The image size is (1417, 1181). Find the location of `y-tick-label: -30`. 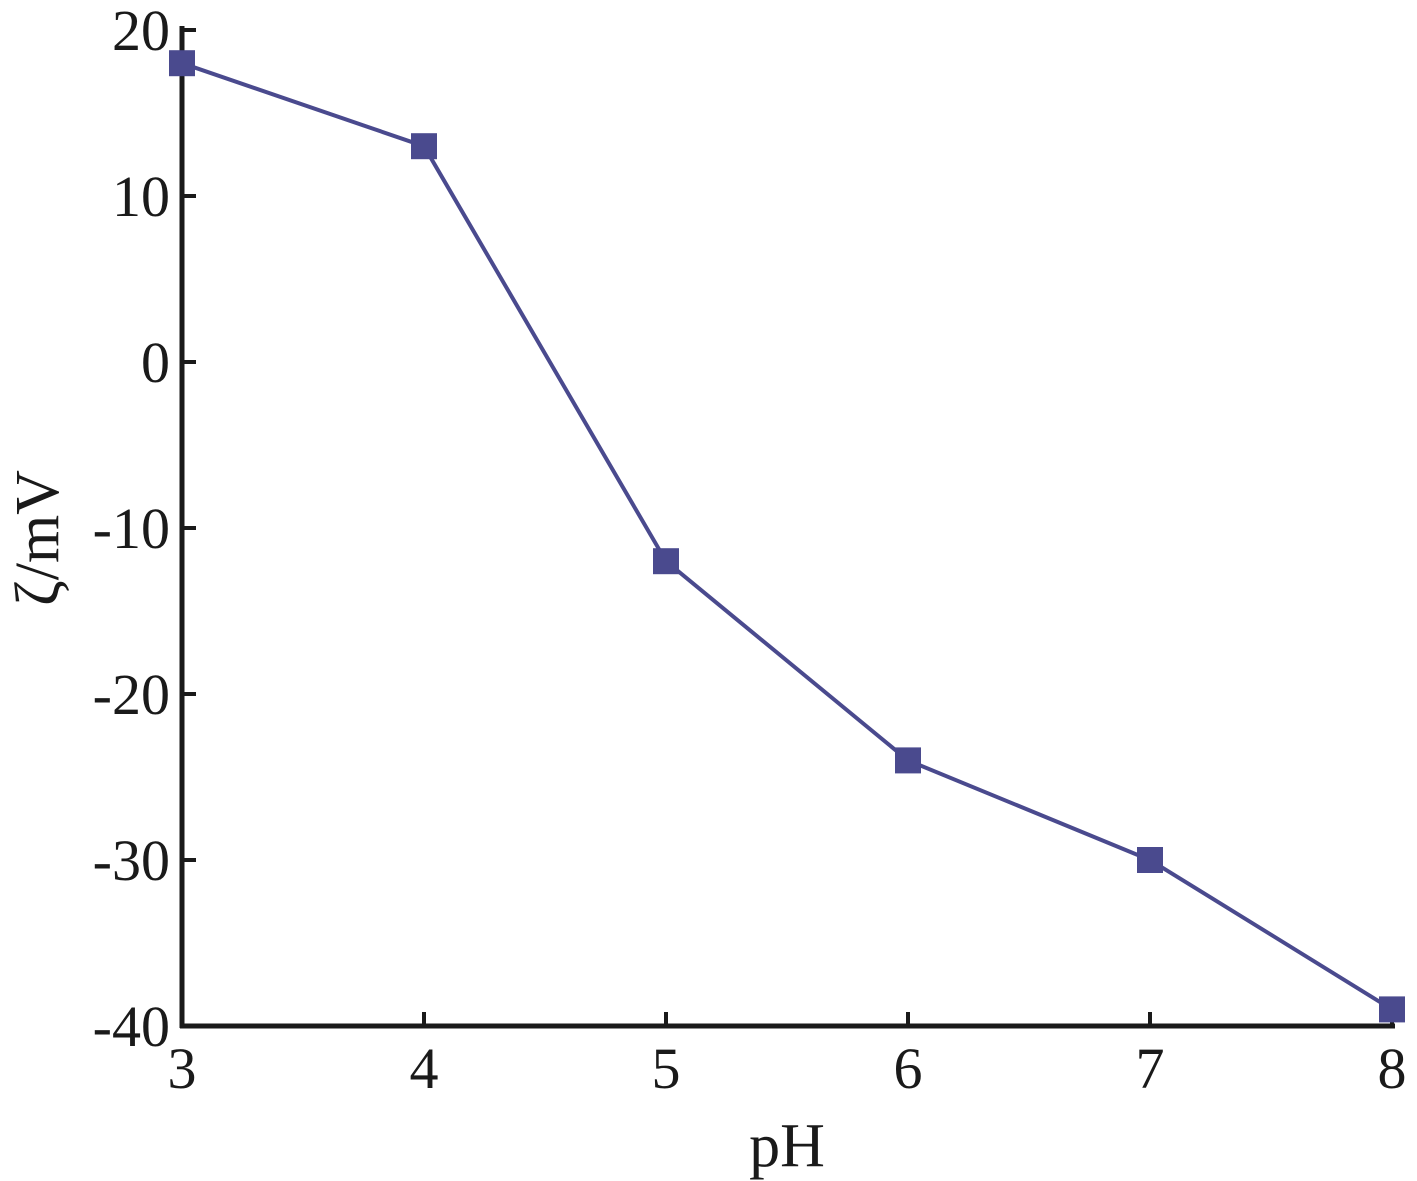

y-tick-label: -30 is located at coordinates (131, 860).